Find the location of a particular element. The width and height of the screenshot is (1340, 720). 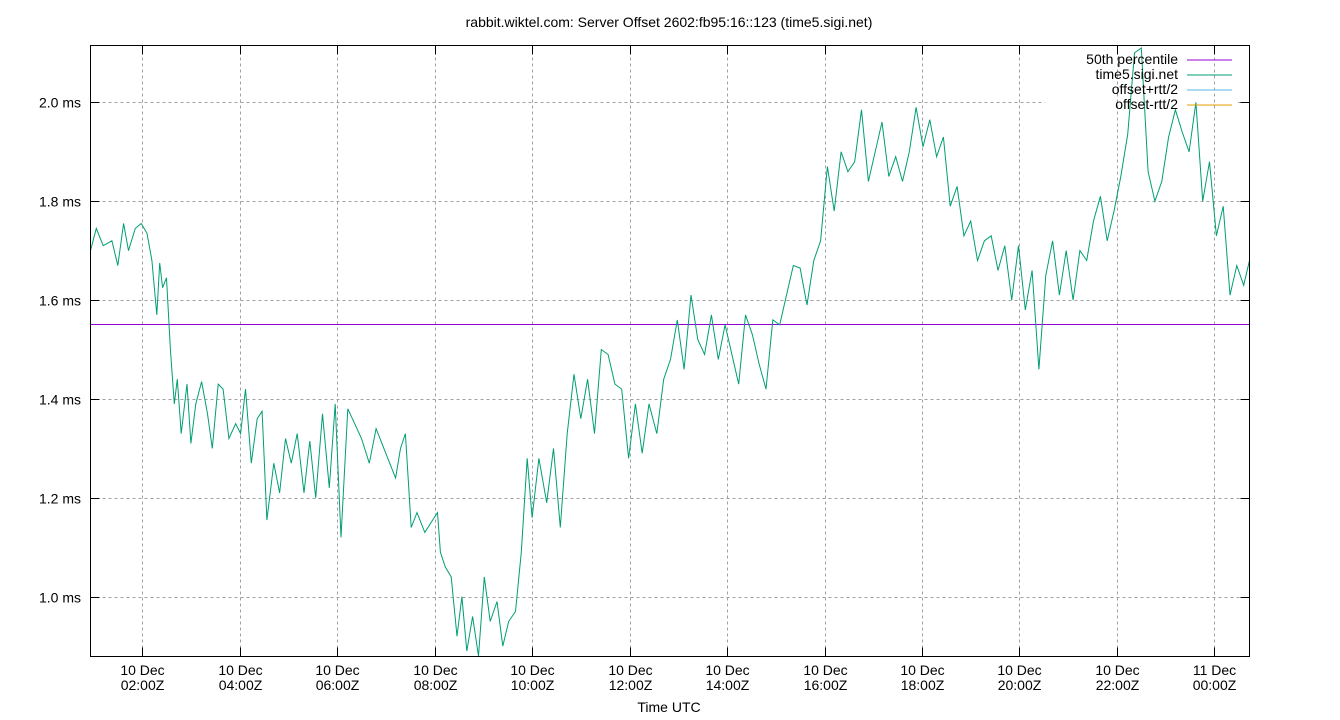

x-tick-time: 12:00Z is located at coordinates (631, 685).